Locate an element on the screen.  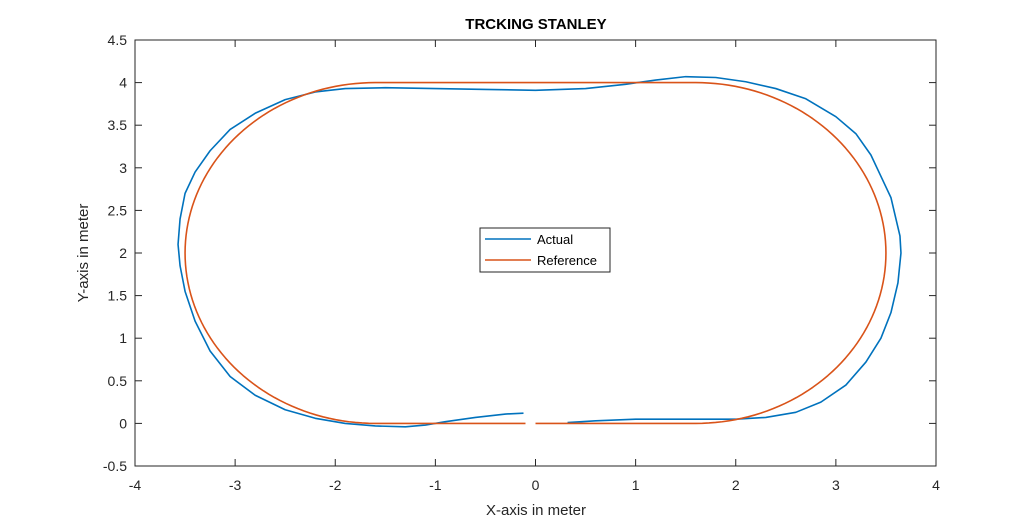
x-tick-label: -4 is located at coordinates (135, 485).